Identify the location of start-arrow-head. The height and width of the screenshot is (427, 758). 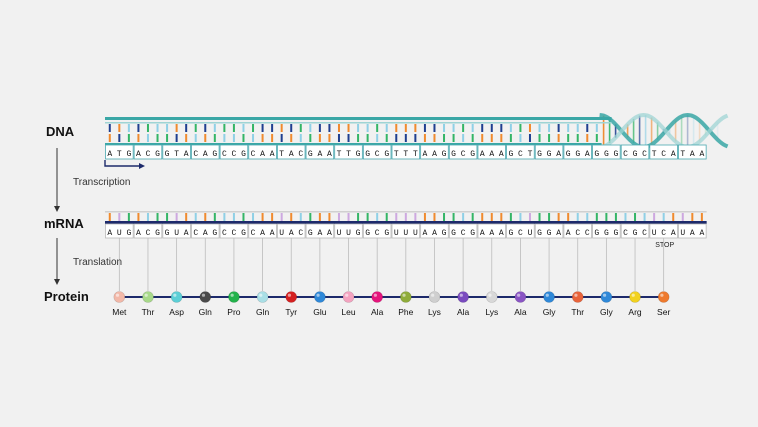
(142, 166).